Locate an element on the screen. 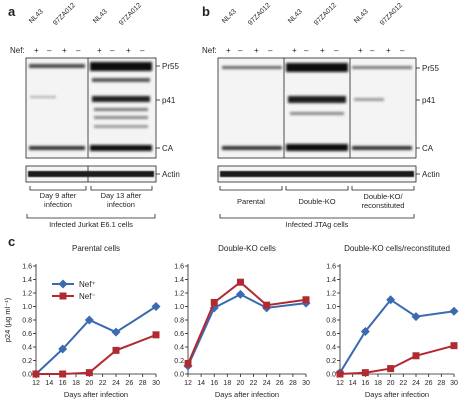 The width and height of the screenshot is (463, 407). panel-a-label: a is located at coordinates (12, 11).